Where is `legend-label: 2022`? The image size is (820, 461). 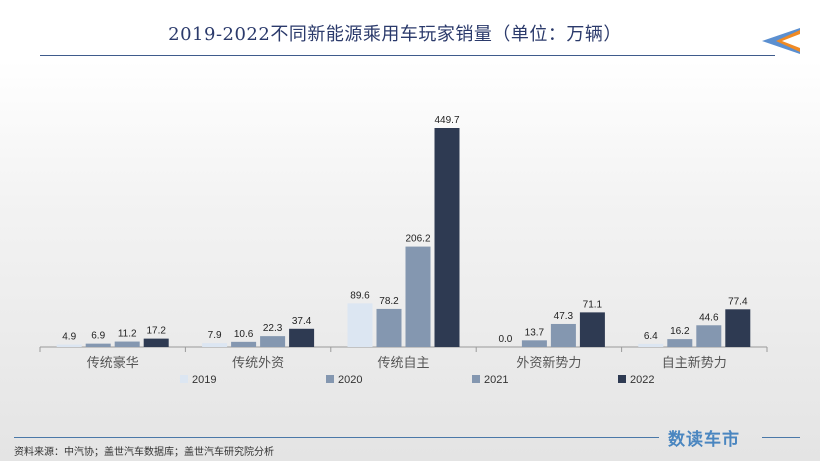 legend-label: 2022 is located at coordinates (642, 380).